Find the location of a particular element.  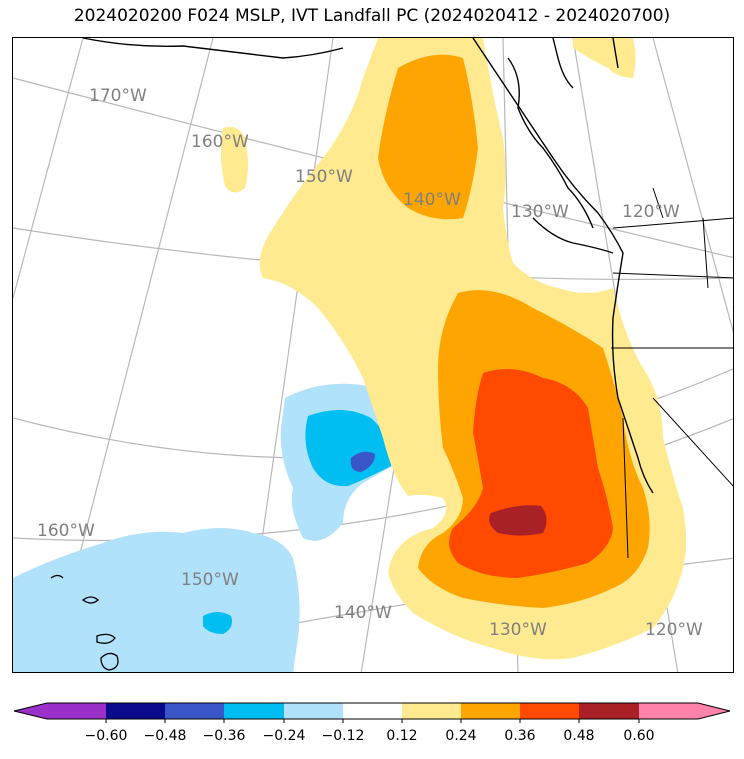

colorbar-tick-label: 0.24 is located at coordinates (460, 736).